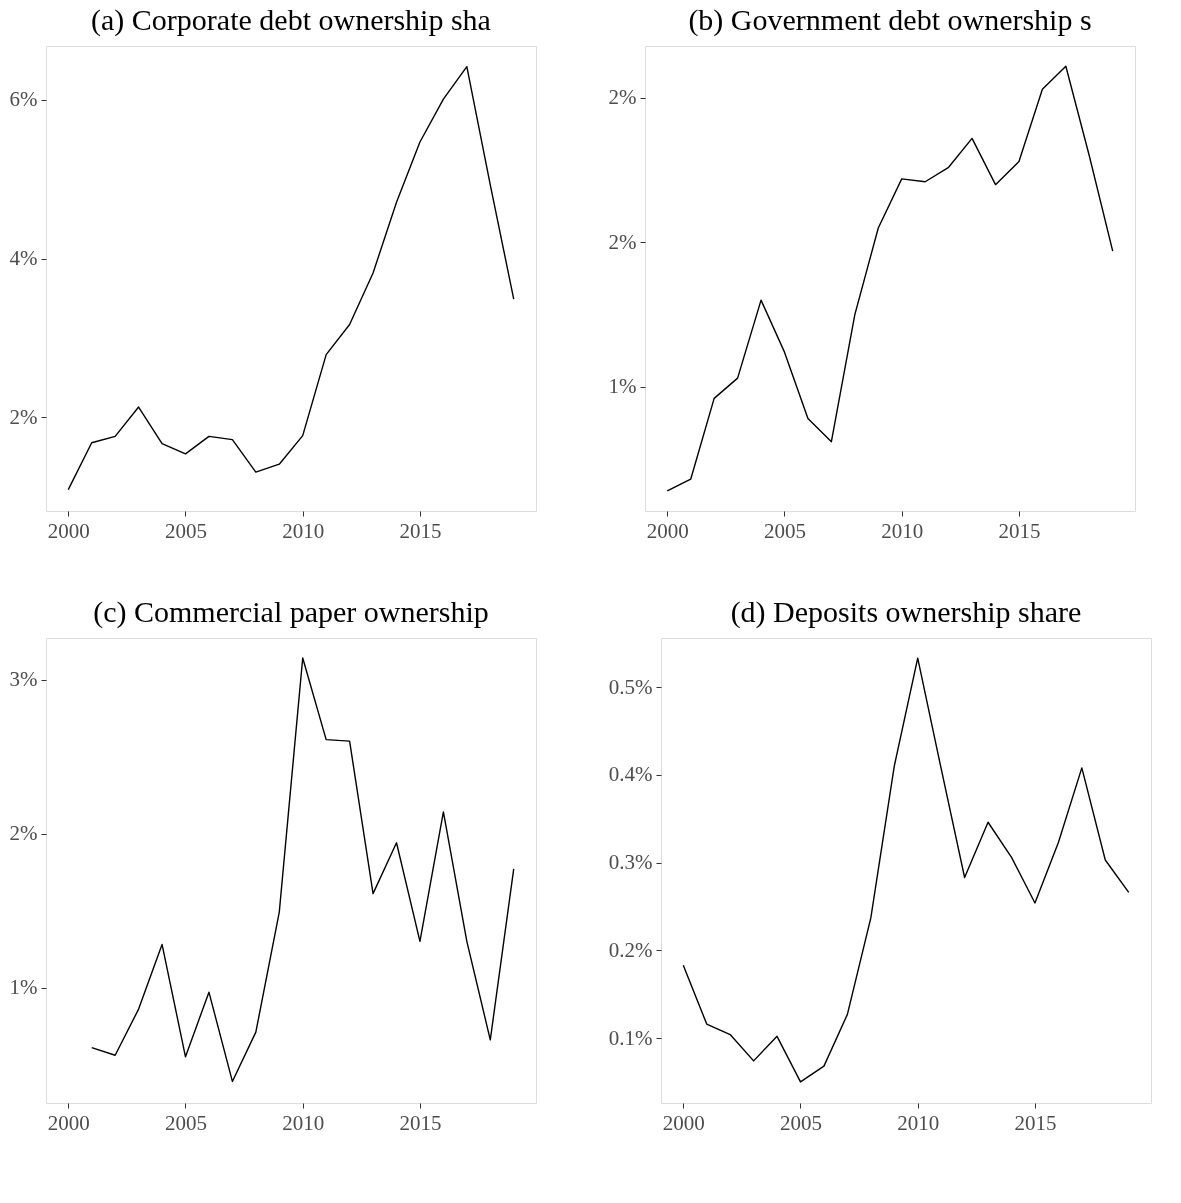 This screenshot has width=1181, height=1203. What do you see at coordinates (630, 862) in the screenshot?
I see `y-tick-label: 0.3%` at bounding box center [630, 862].